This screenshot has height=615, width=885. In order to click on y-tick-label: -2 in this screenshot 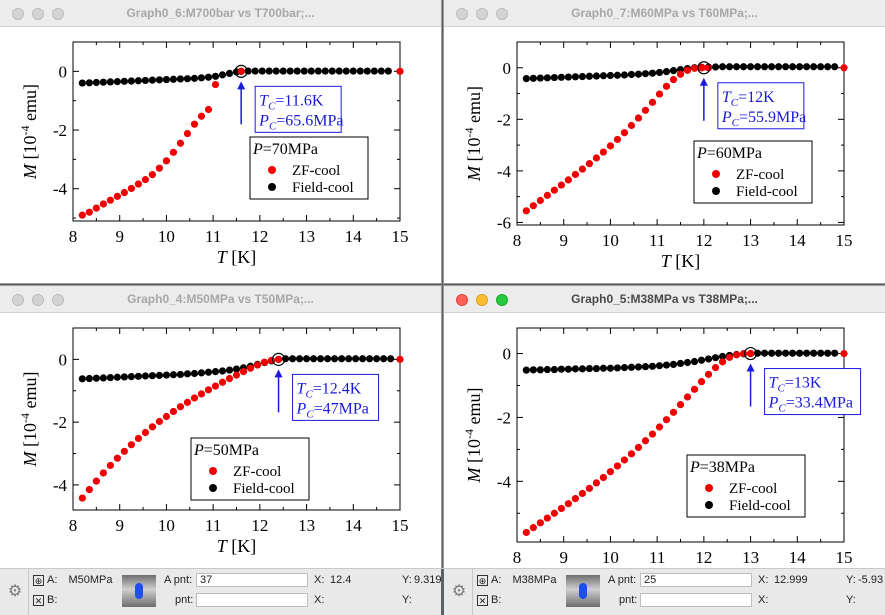, I will do `click(504, 119)`.